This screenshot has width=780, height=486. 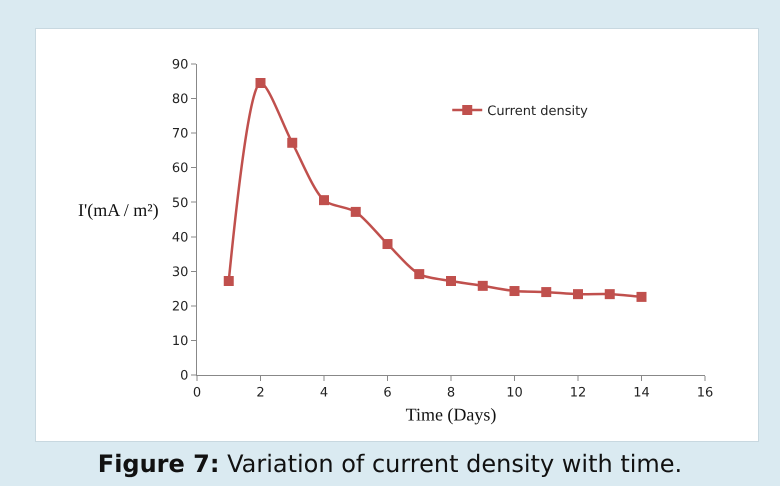 I want to click on y-tick-label: 50, so click(x=180, y=203).